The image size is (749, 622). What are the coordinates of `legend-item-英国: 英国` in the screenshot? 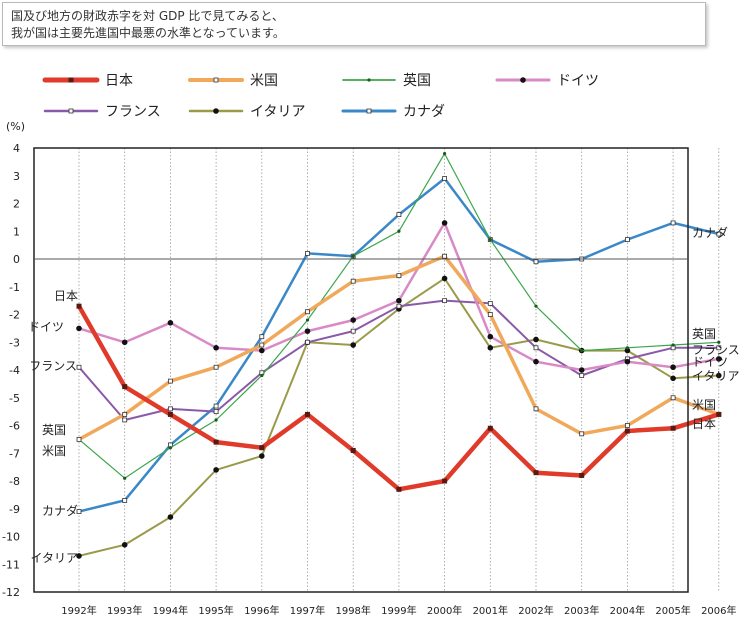 It's located at (386, 80).